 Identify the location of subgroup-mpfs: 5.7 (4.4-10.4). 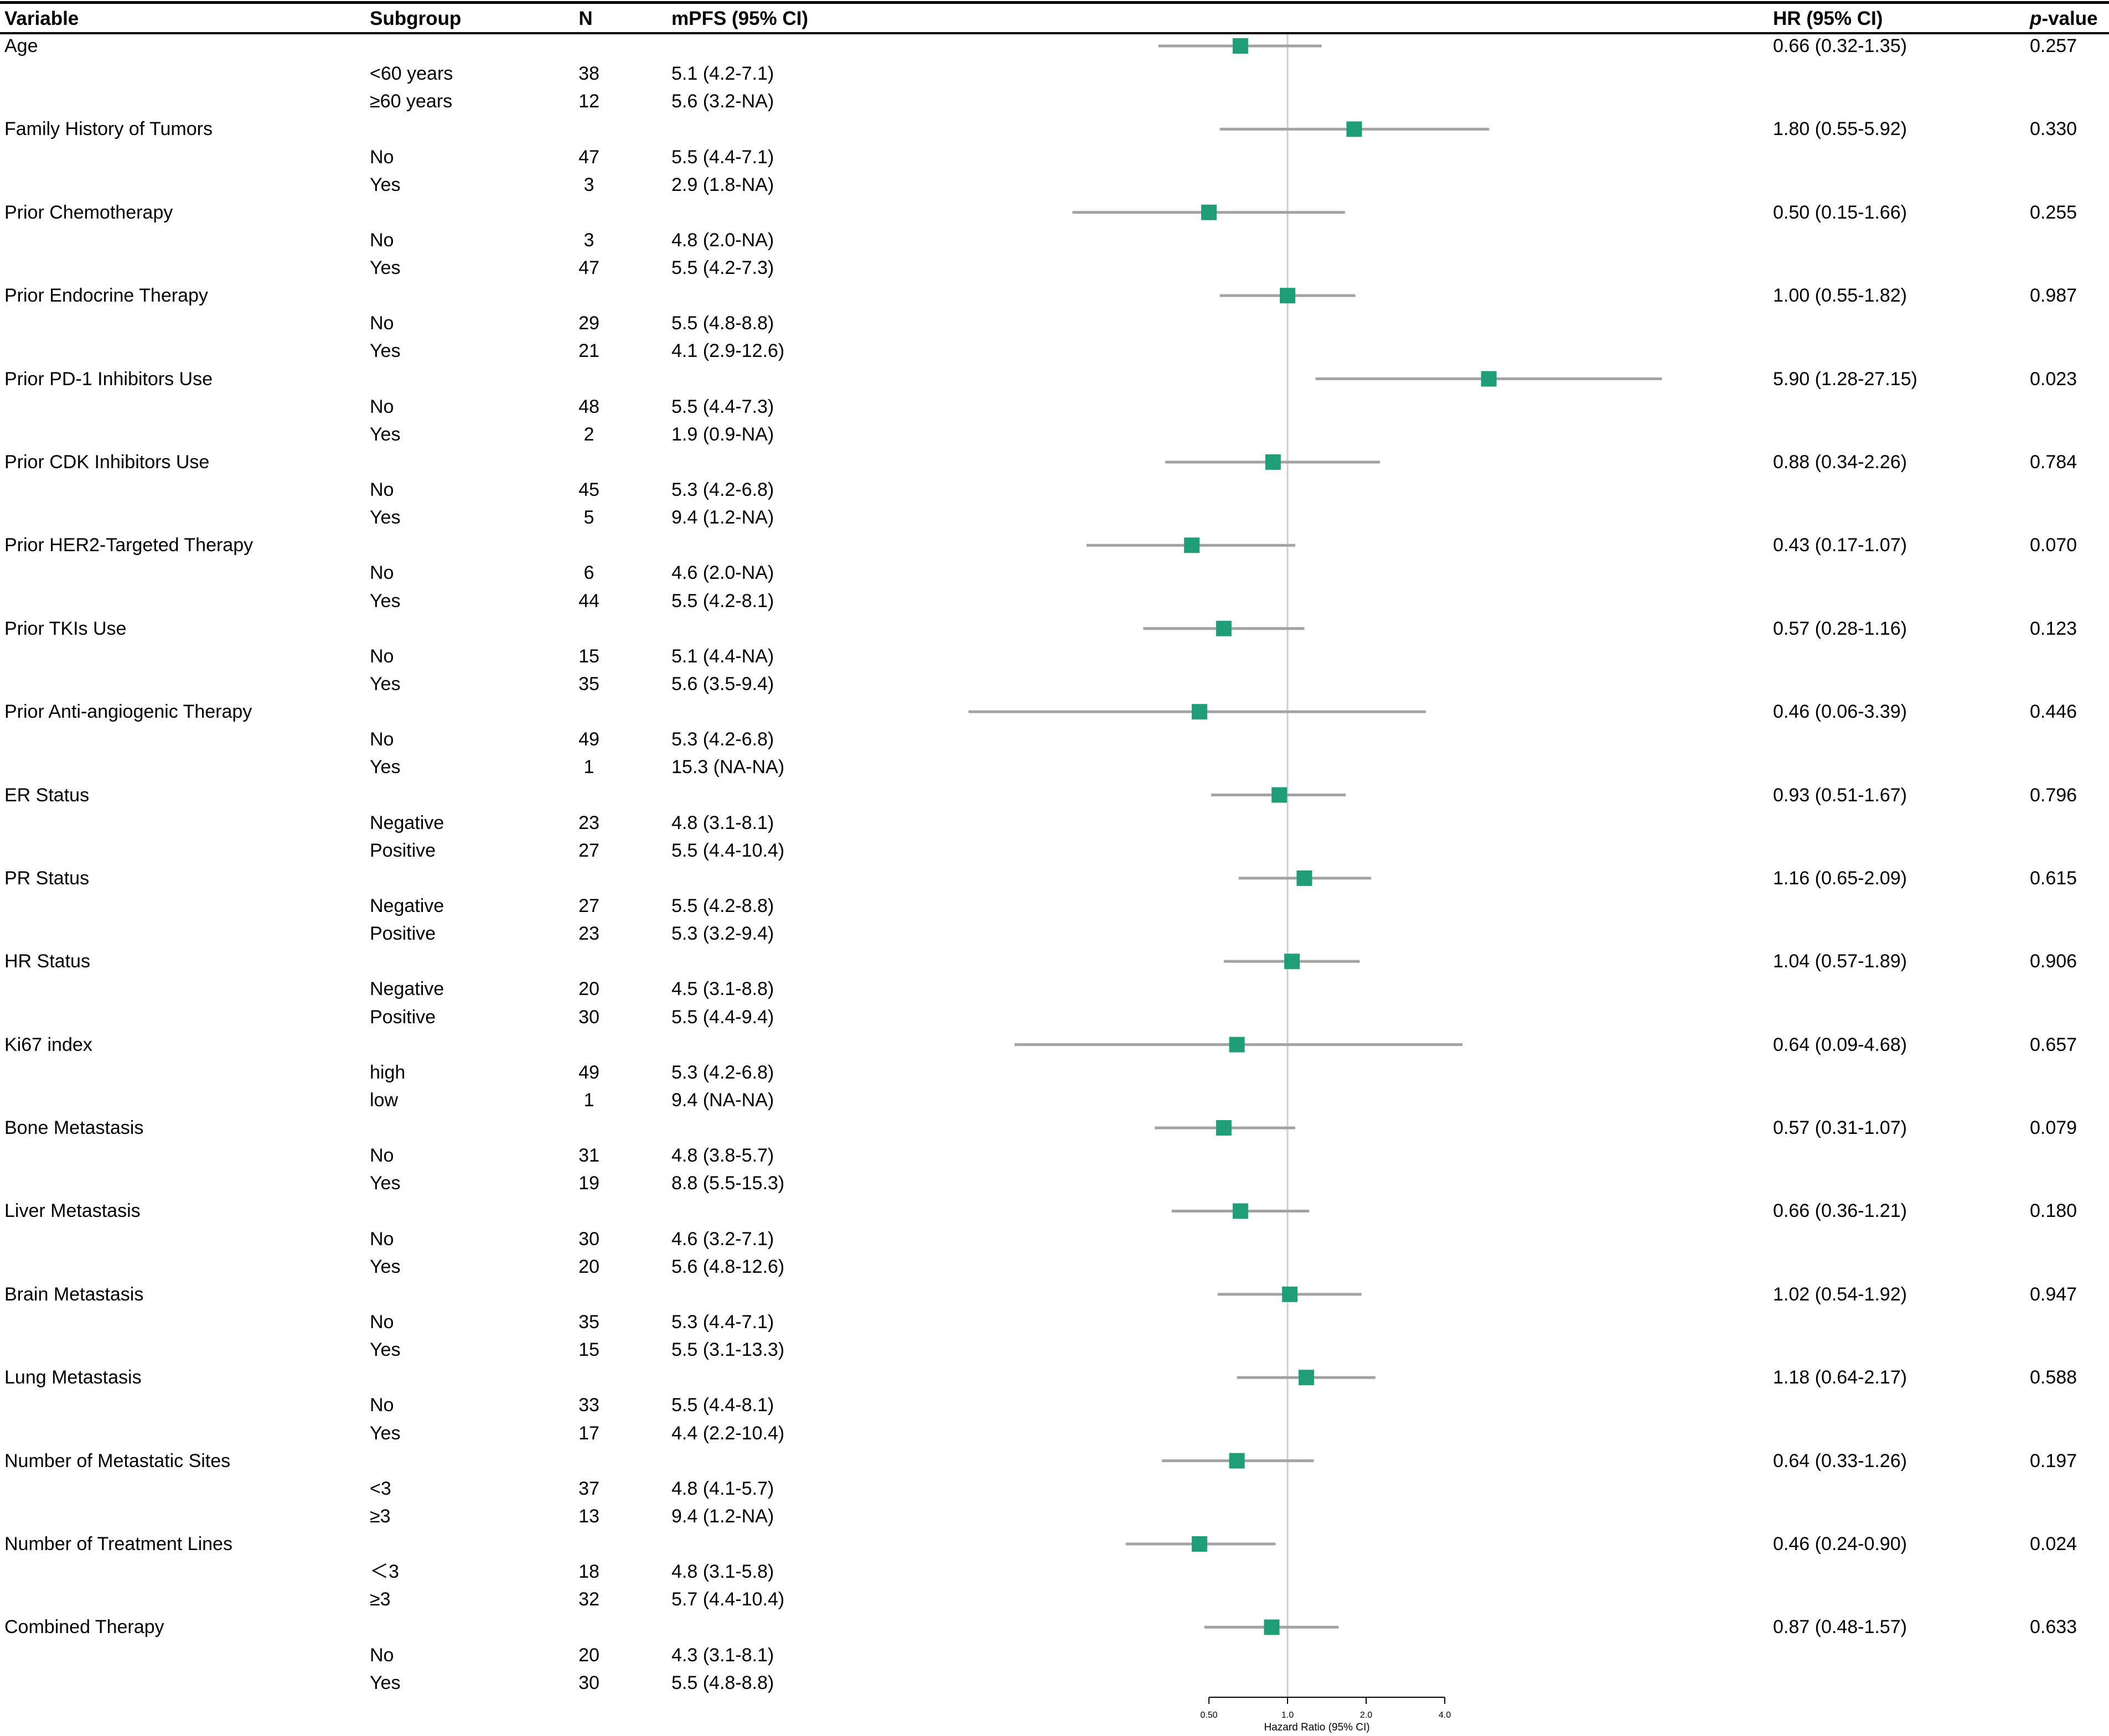
(728, 1599).